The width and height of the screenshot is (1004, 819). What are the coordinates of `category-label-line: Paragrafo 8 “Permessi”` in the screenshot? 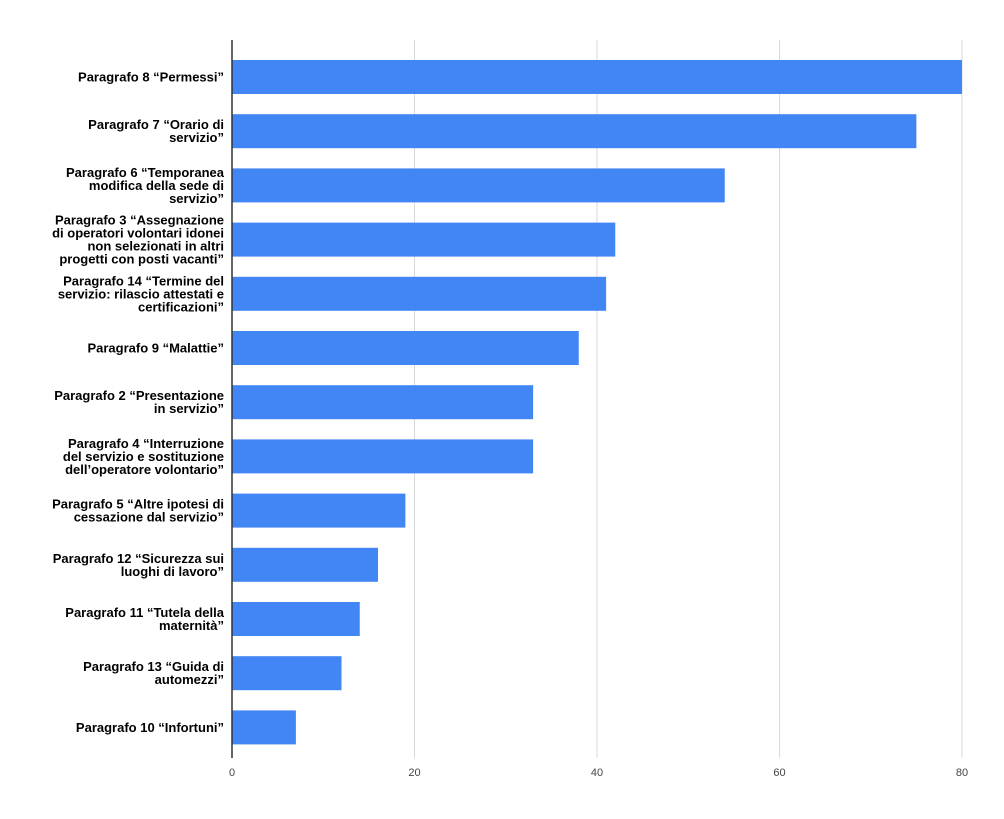 It's located at (151, 77).